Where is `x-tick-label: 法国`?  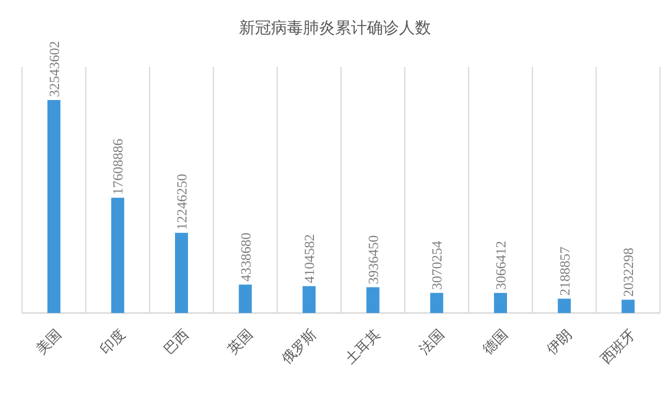
x-tick-label: 法国 is located at coordinates (432, 342).